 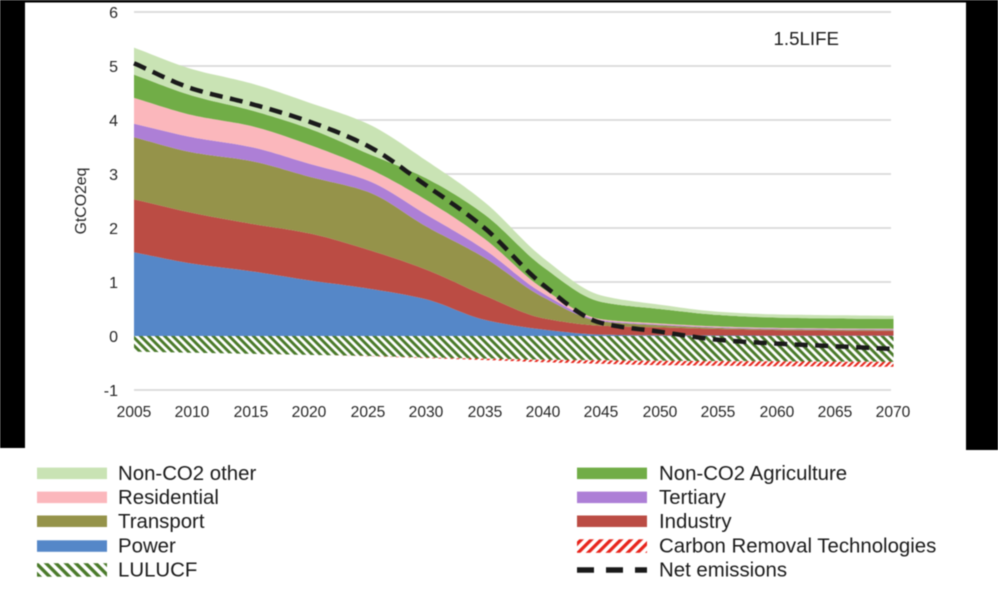 I want to click on svg-text: 2010, so click(x=192, y=412).